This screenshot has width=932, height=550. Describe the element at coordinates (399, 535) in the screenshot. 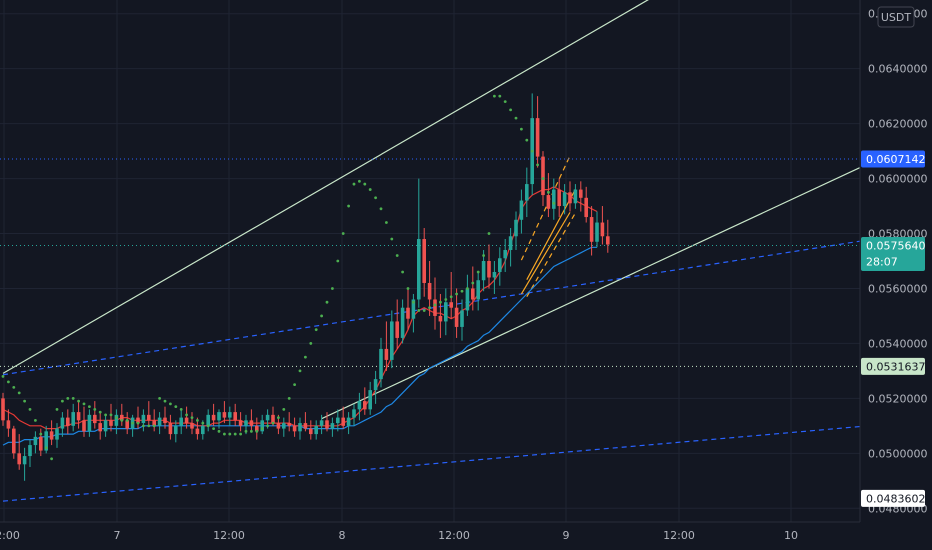

I see `time-scale: 12:00 7 12:00 8 12:00 9 12:00 10` at that location.